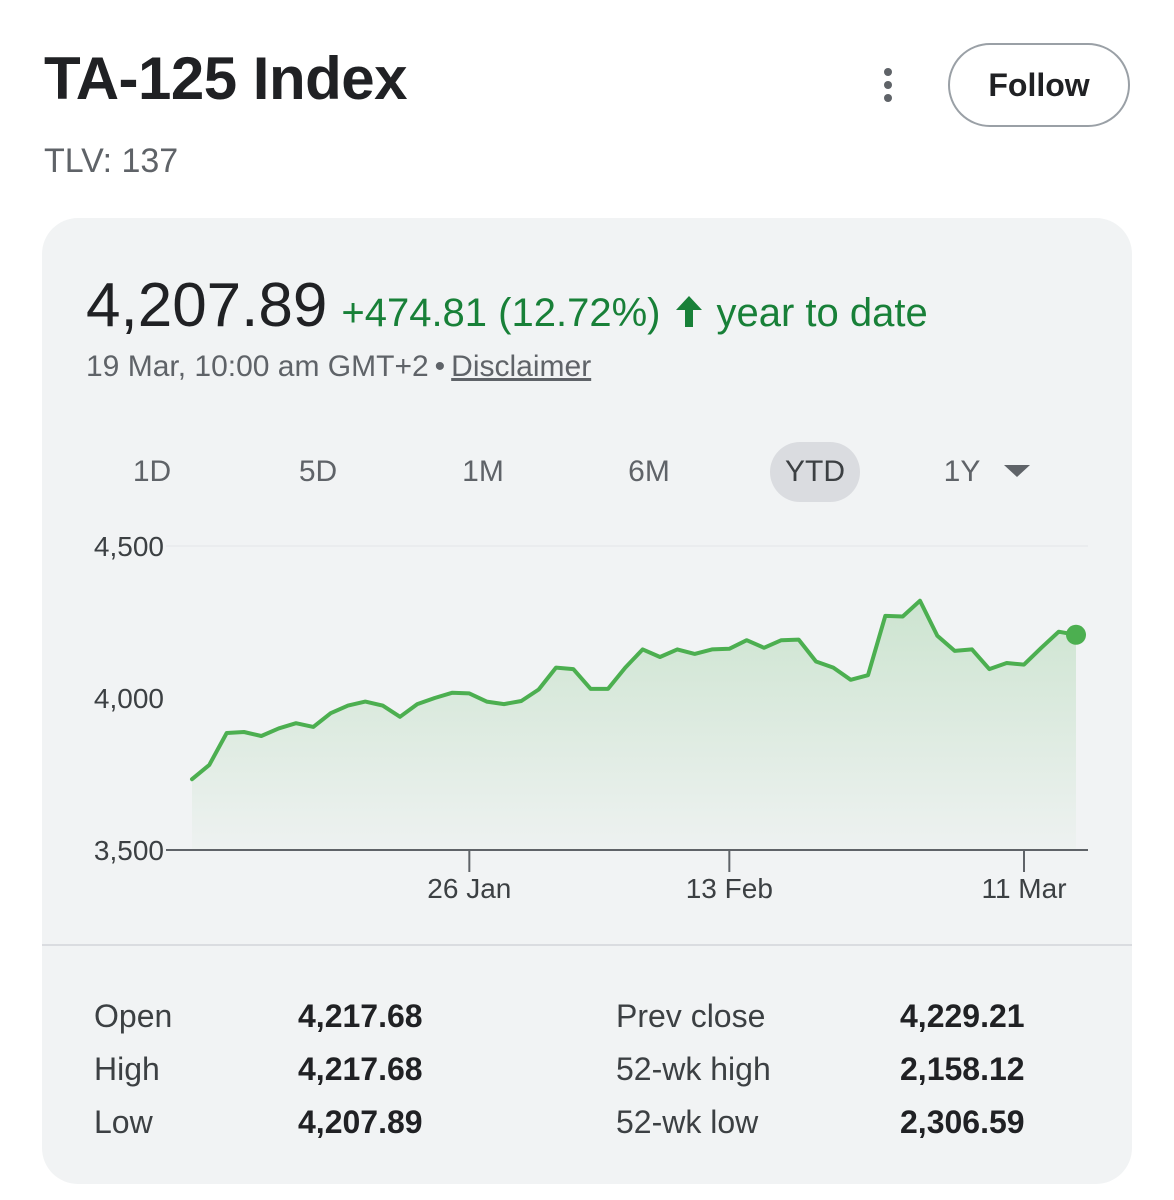  What do you see at coordinates (962, 1122) in the screenshot?
I see `stat-52wk-low-value: 2,306.59` at bounding box center [962, 1122].